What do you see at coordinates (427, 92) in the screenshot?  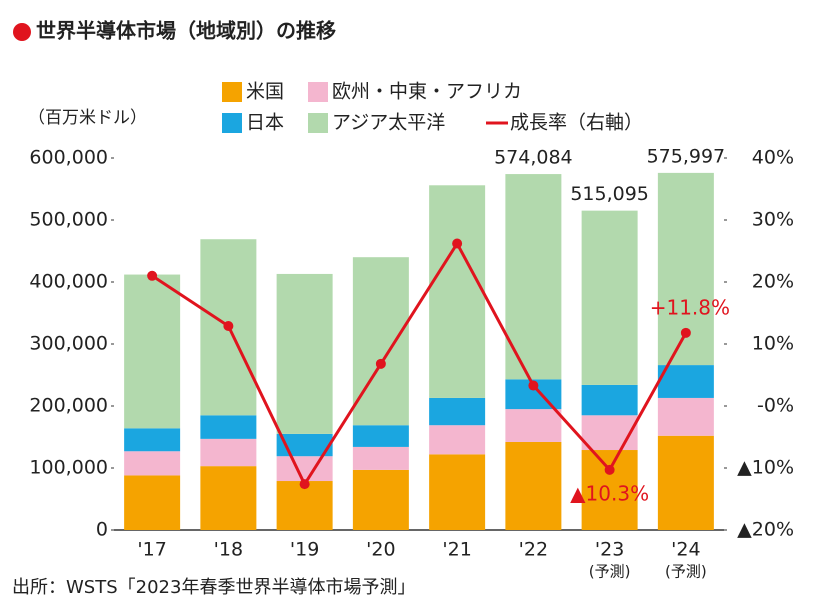 I see `legend-label: 欧州・中東・アフリカ` at bounding box center [427, 92].